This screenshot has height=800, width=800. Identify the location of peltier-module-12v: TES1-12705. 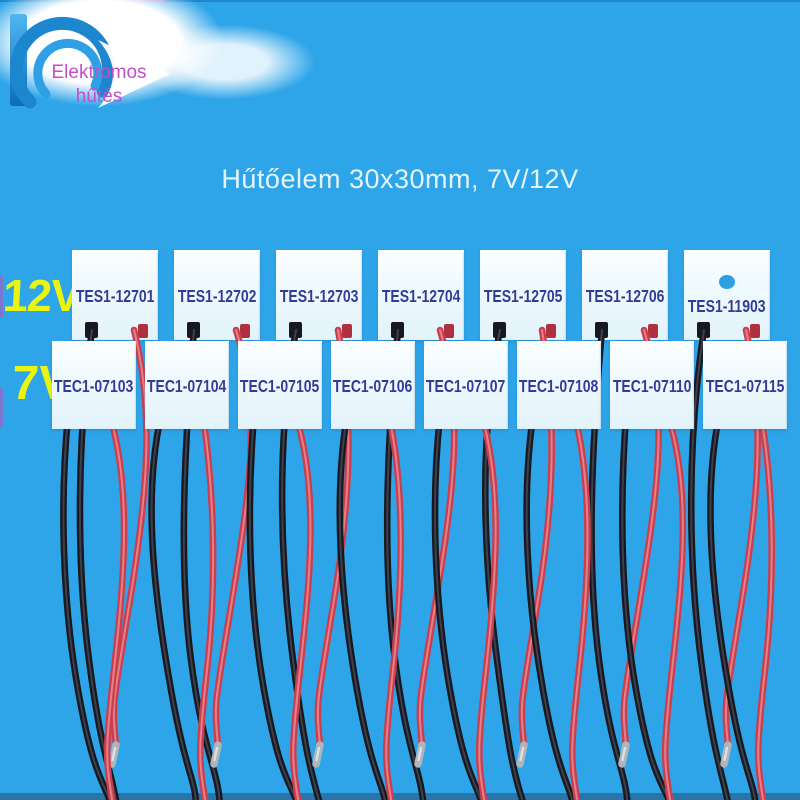
(523, 295).